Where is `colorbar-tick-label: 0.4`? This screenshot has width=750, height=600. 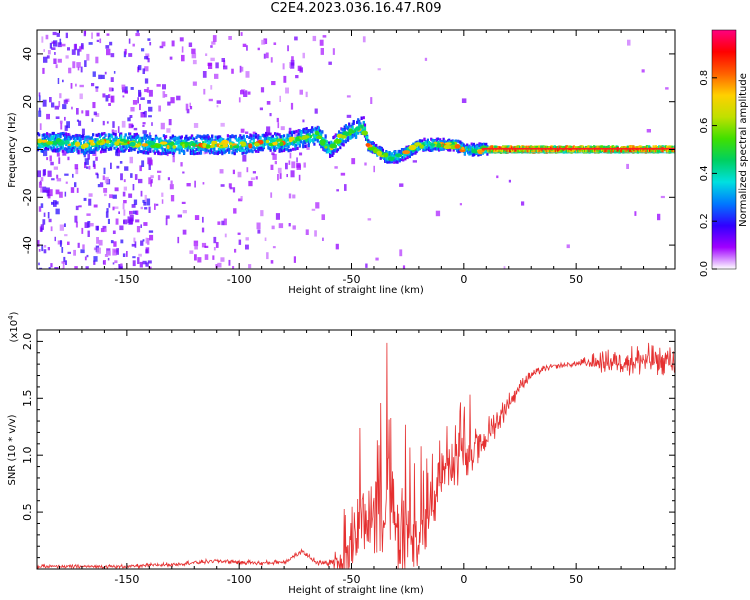 colorbar-tick-label: 0.4 is located at coordinates (704, 173).